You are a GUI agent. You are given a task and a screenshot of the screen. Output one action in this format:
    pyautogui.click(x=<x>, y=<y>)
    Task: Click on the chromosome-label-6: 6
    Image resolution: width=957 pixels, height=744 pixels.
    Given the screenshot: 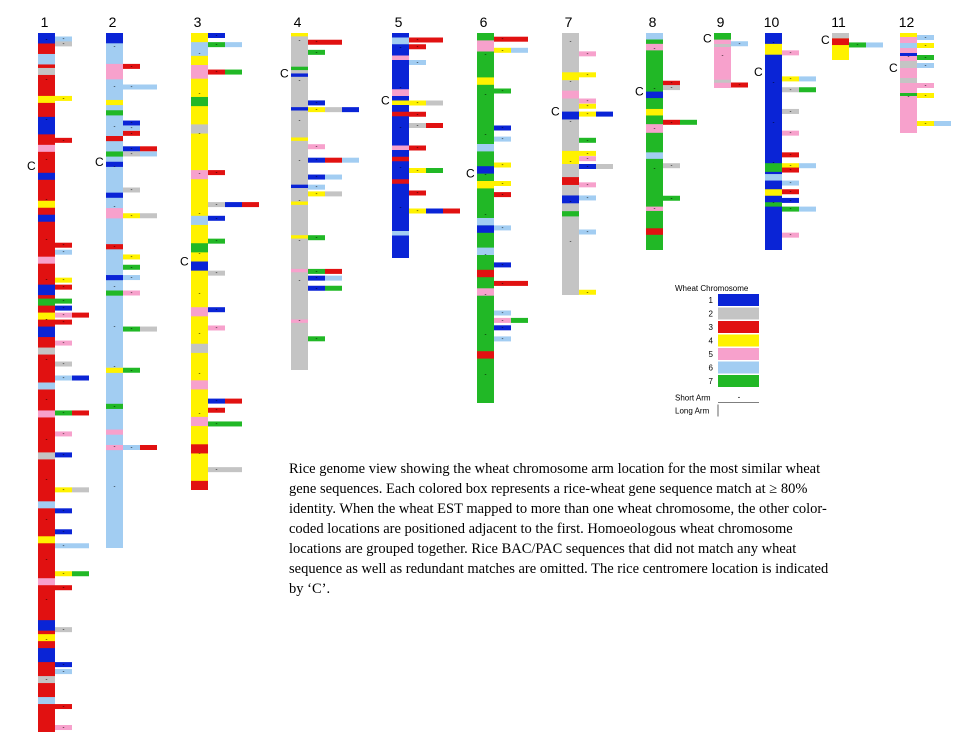 What is the action you would take?
    pyautogui.click(x=484, y=22)
    